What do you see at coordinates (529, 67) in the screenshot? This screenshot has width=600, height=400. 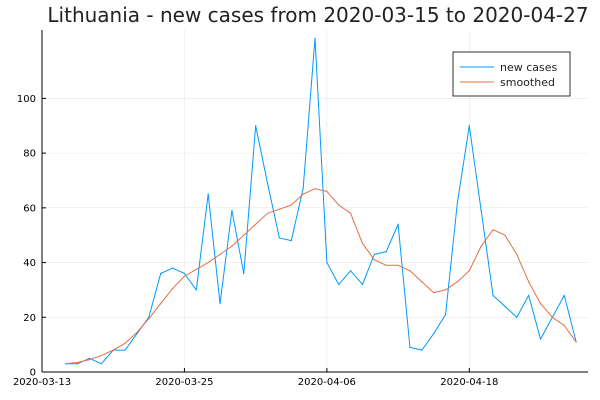 I see `legend-label: new cases` at bounding box center [529, 67].